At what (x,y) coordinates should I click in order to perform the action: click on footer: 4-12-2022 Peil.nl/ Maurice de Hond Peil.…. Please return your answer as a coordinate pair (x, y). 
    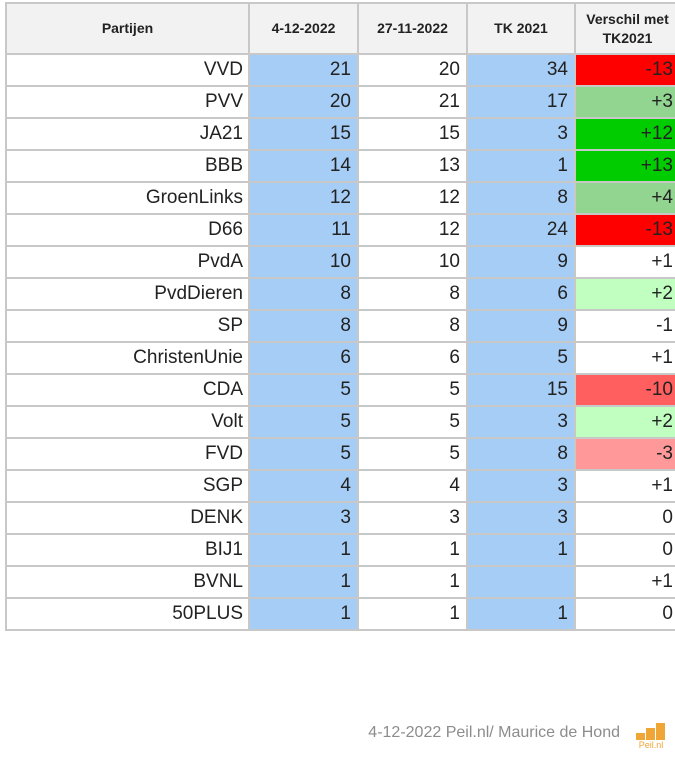
    Looking at the image, I should click on (337, 734).